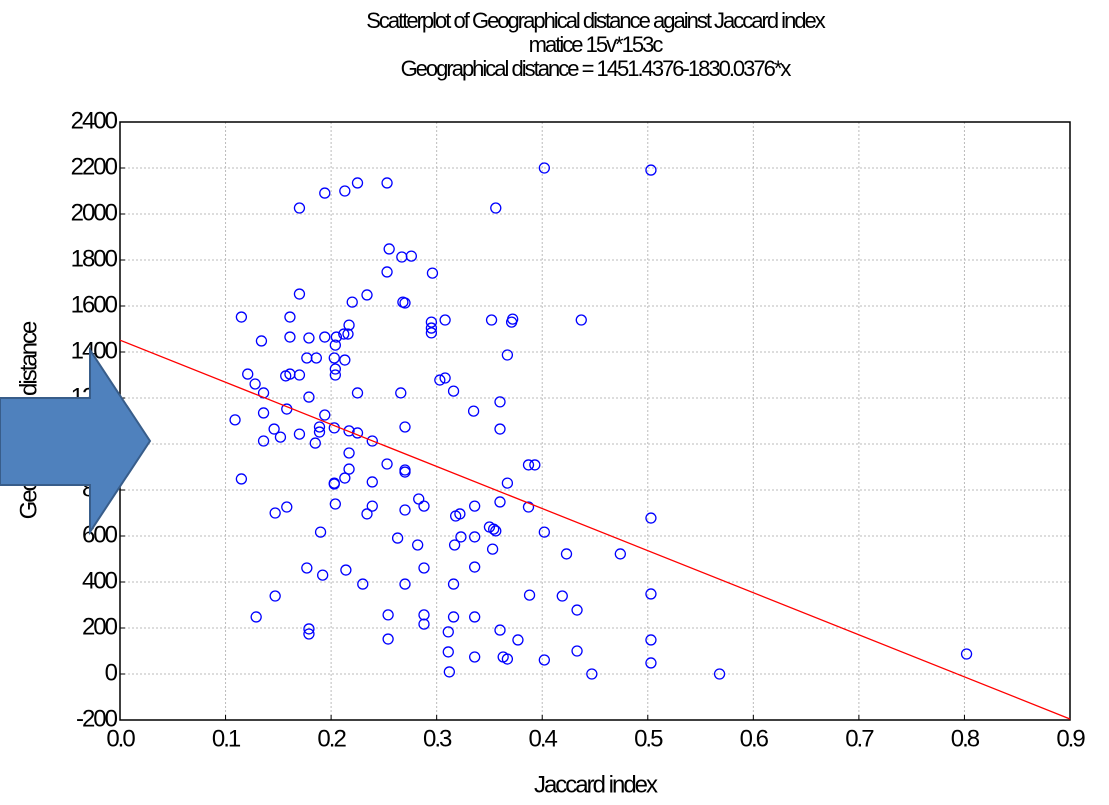 Image resolution: width=1109 pixels, height=805 pixels. Describe the element at coordinates (100, 580) in the screenshot. I see `y-tick-label: 400` at that location.